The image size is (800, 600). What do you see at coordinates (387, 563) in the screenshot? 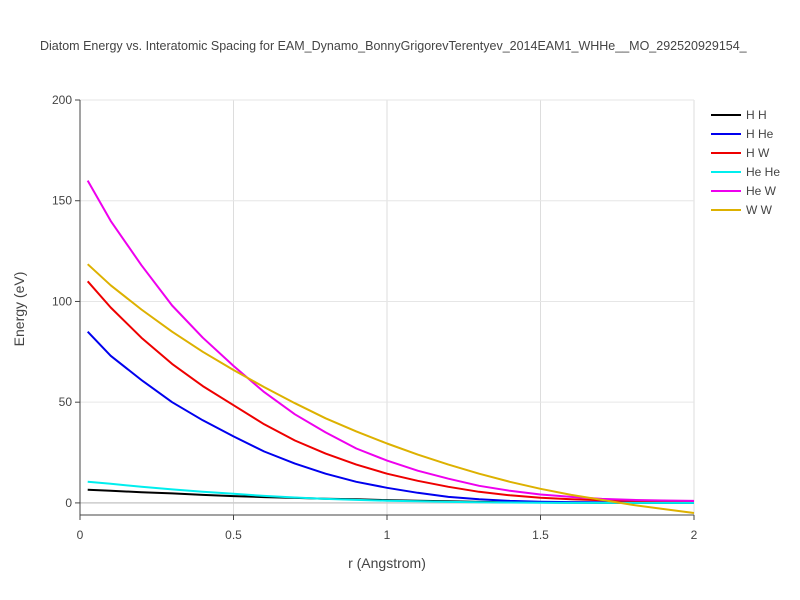
I see `x-axis-title: r (Angstrom)` at bounding box center [387, 563].